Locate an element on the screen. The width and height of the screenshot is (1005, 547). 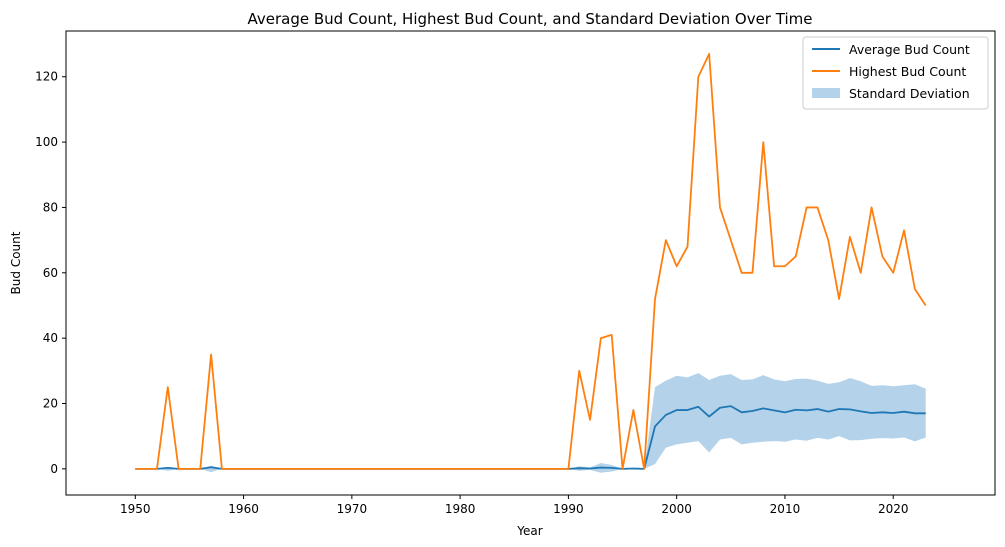
x-axis-label: Year is located at coordinates (529, 531).